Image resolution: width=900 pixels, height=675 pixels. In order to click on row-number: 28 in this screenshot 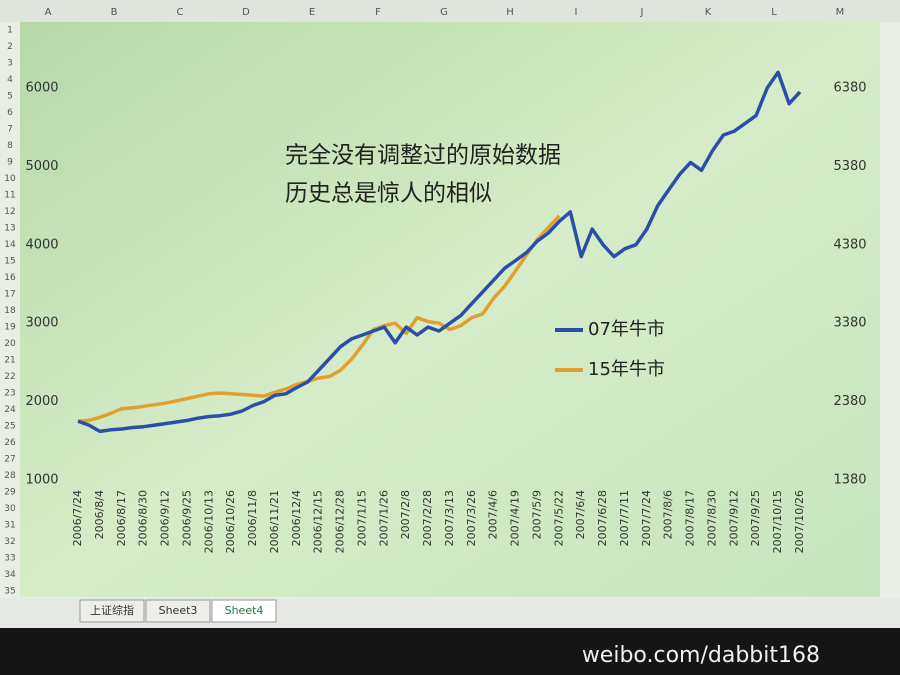, I will do `click(10, 476)`.